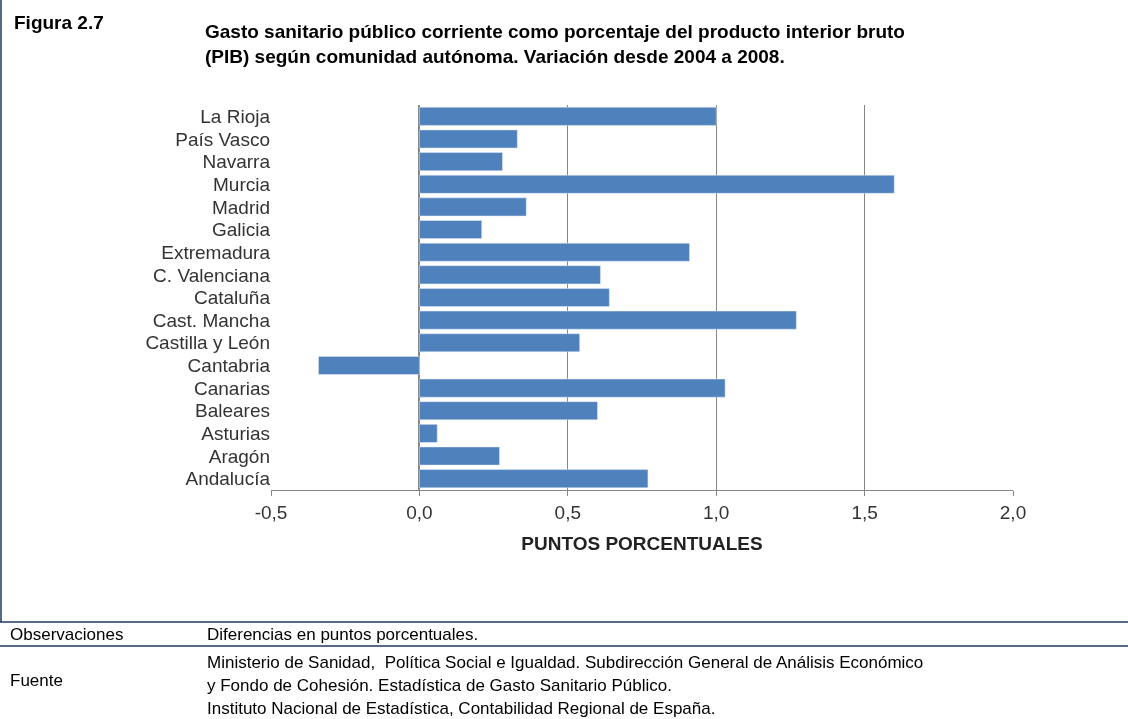  Describe the element at coordinates (235, 434) in the screenshot. I see `y-tick-label: Asturias` at that location.